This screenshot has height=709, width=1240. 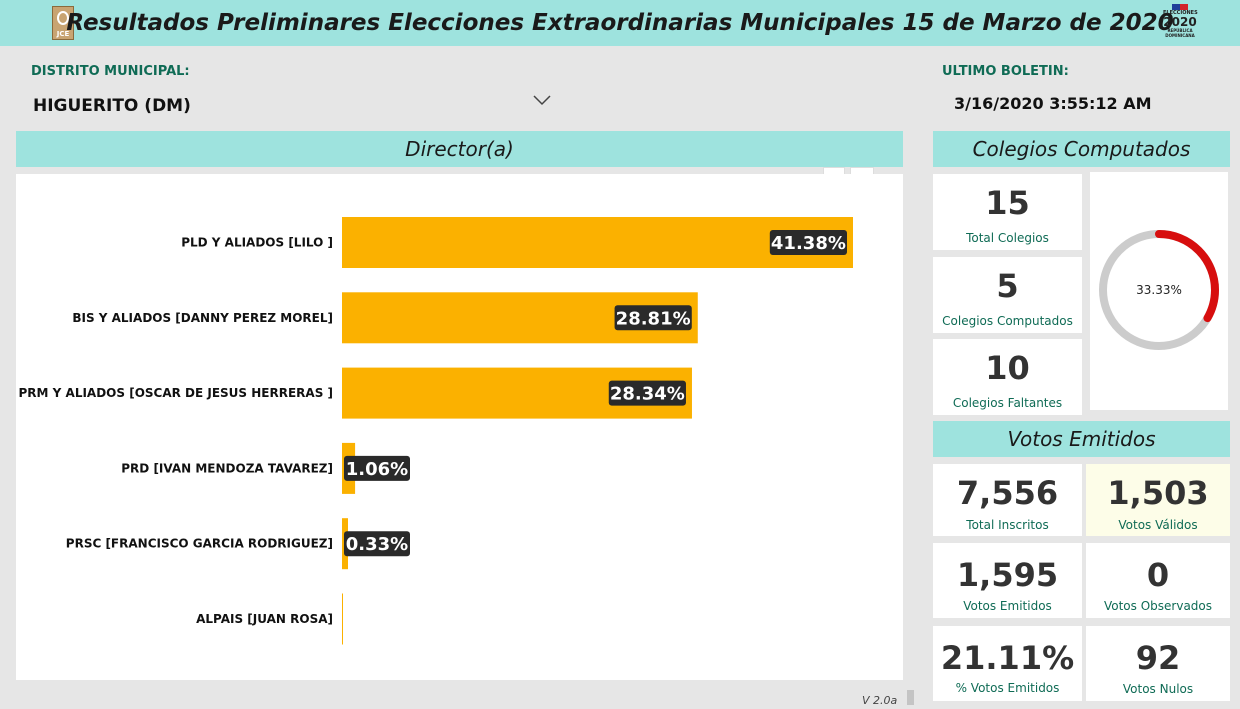 What do you see at coordinates (293, 105) in the screenshot?
I see `district-dropdown: HIGUERITO (DM)` at bounding box center [293, 105].